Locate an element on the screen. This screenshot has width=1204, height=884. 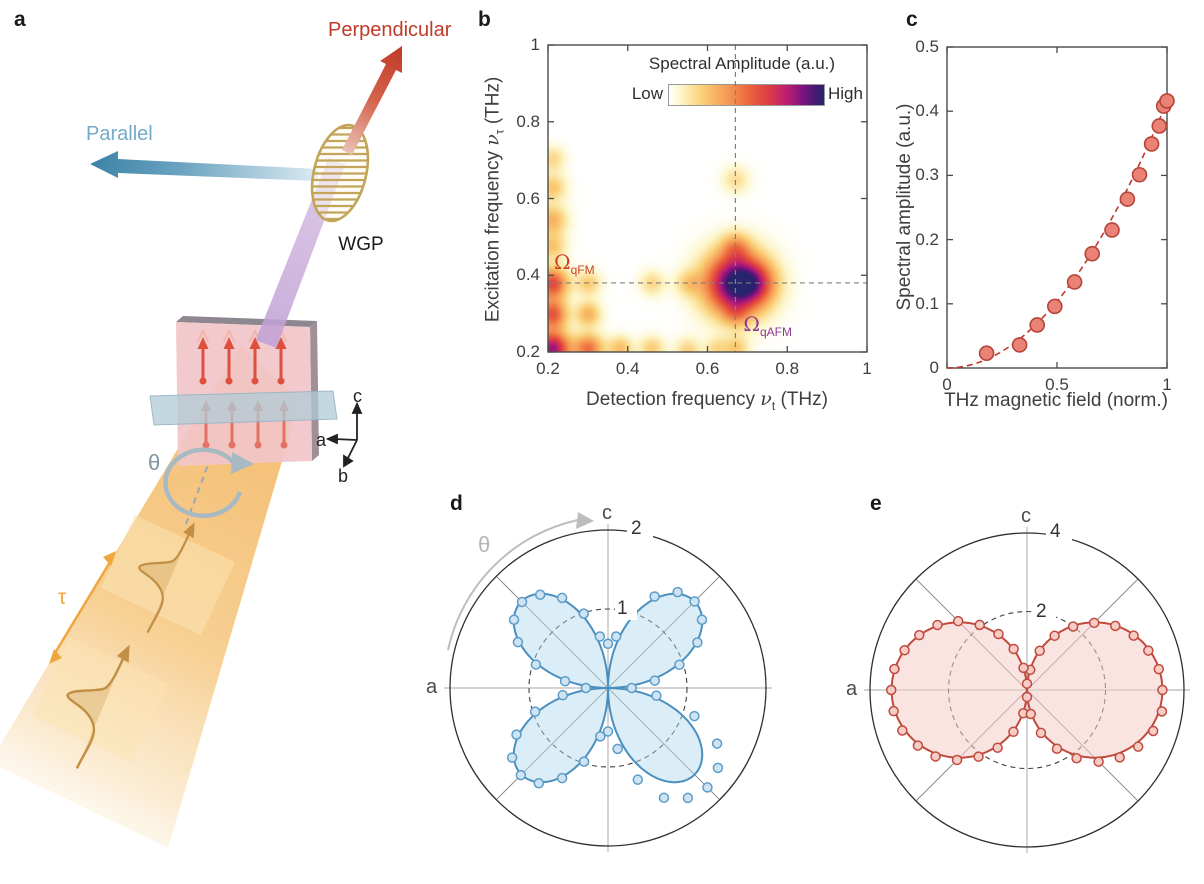
perpendicular-label: Perpendicular is located at coordinates (390, 30).